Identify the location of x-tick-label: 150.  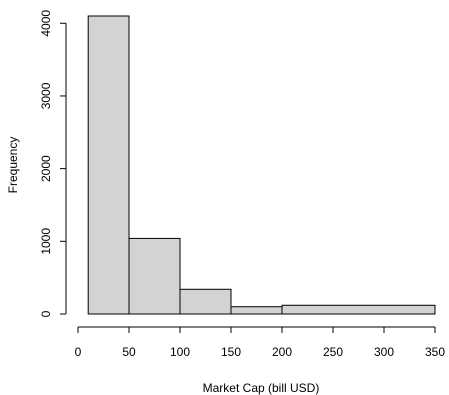
(231, 352).